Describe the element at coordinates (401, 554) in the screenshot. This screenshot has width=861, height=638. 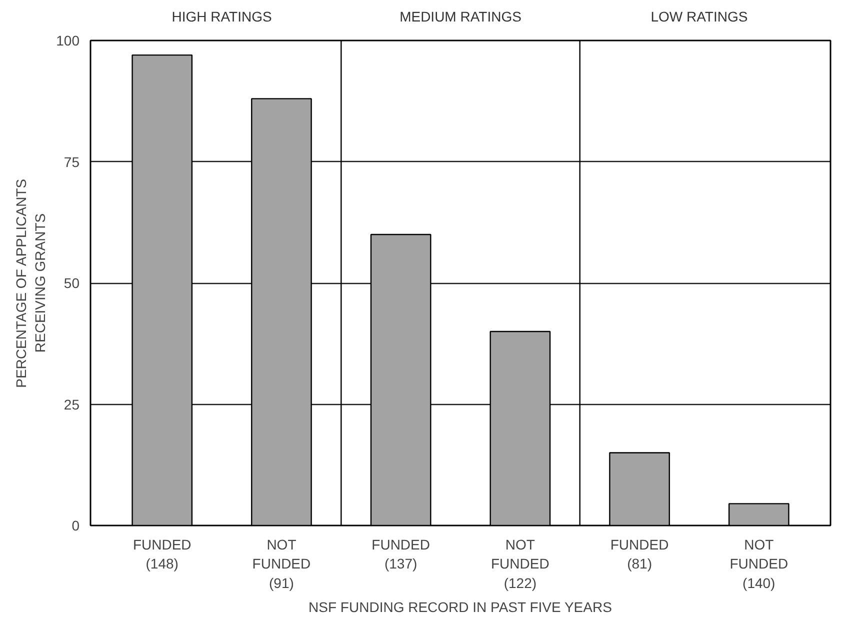
I see `x-tick-label: FUNDED (137)` at that location.